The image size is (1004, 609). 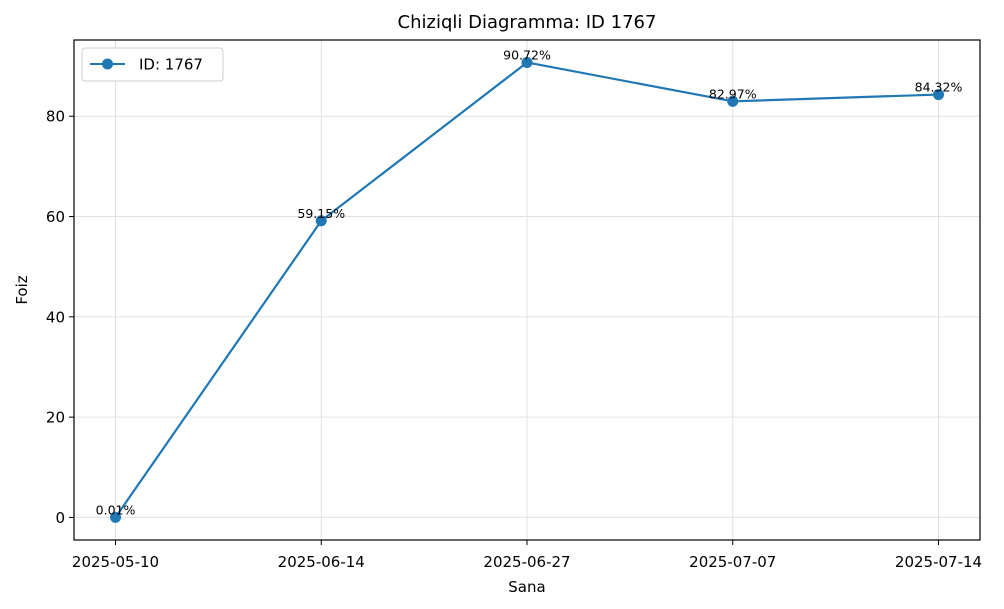 I want to click on chart-title: Chiziqli Diagramma: ID 1767, so click(x=527, y=22).